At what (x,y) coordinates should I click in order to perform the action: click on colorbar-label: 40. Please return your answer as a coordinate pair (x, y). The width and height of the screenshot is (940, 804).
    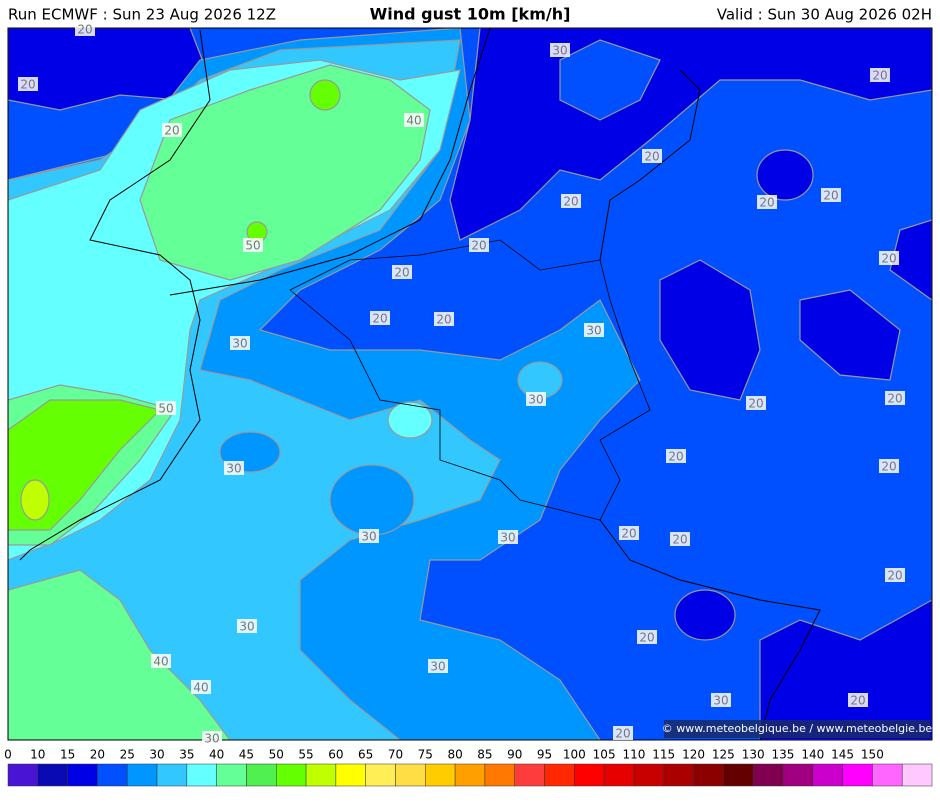
    Looking at the image, I should click on (216, 755).